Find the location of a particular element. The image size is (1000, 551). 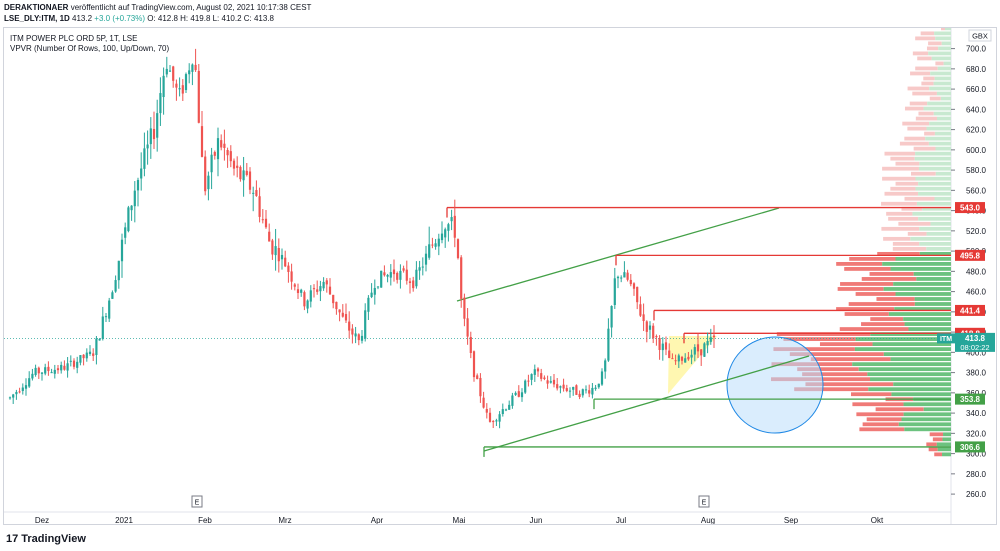

tradingview-logo: 17 TradingView is located at coordinates (46, 539).